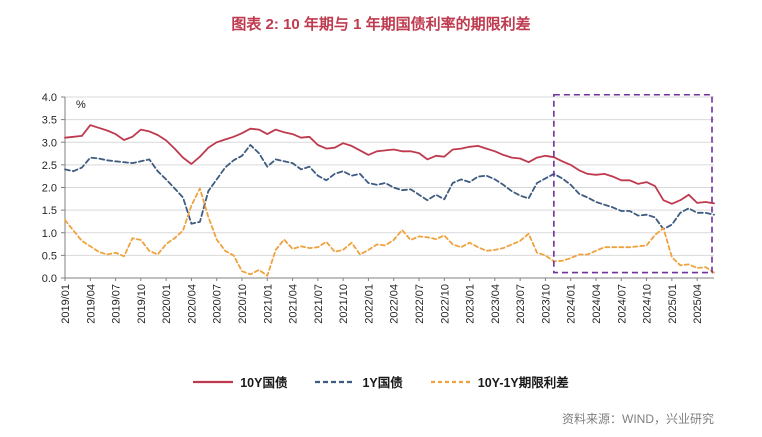 This screenshot has width=762, height=437. I want to click on x-tick-label: 2021/01, so click(268, 304).